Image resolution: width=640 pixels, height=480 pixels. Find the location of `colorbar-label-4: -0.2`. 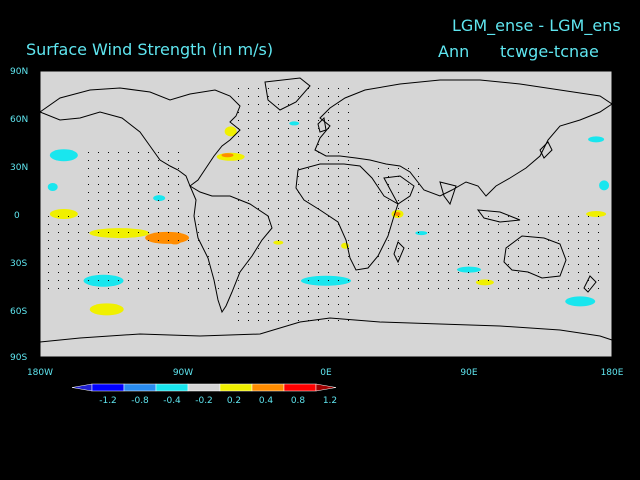

colorbar-label-4: -0.2 is located at coordinates (204, 401).